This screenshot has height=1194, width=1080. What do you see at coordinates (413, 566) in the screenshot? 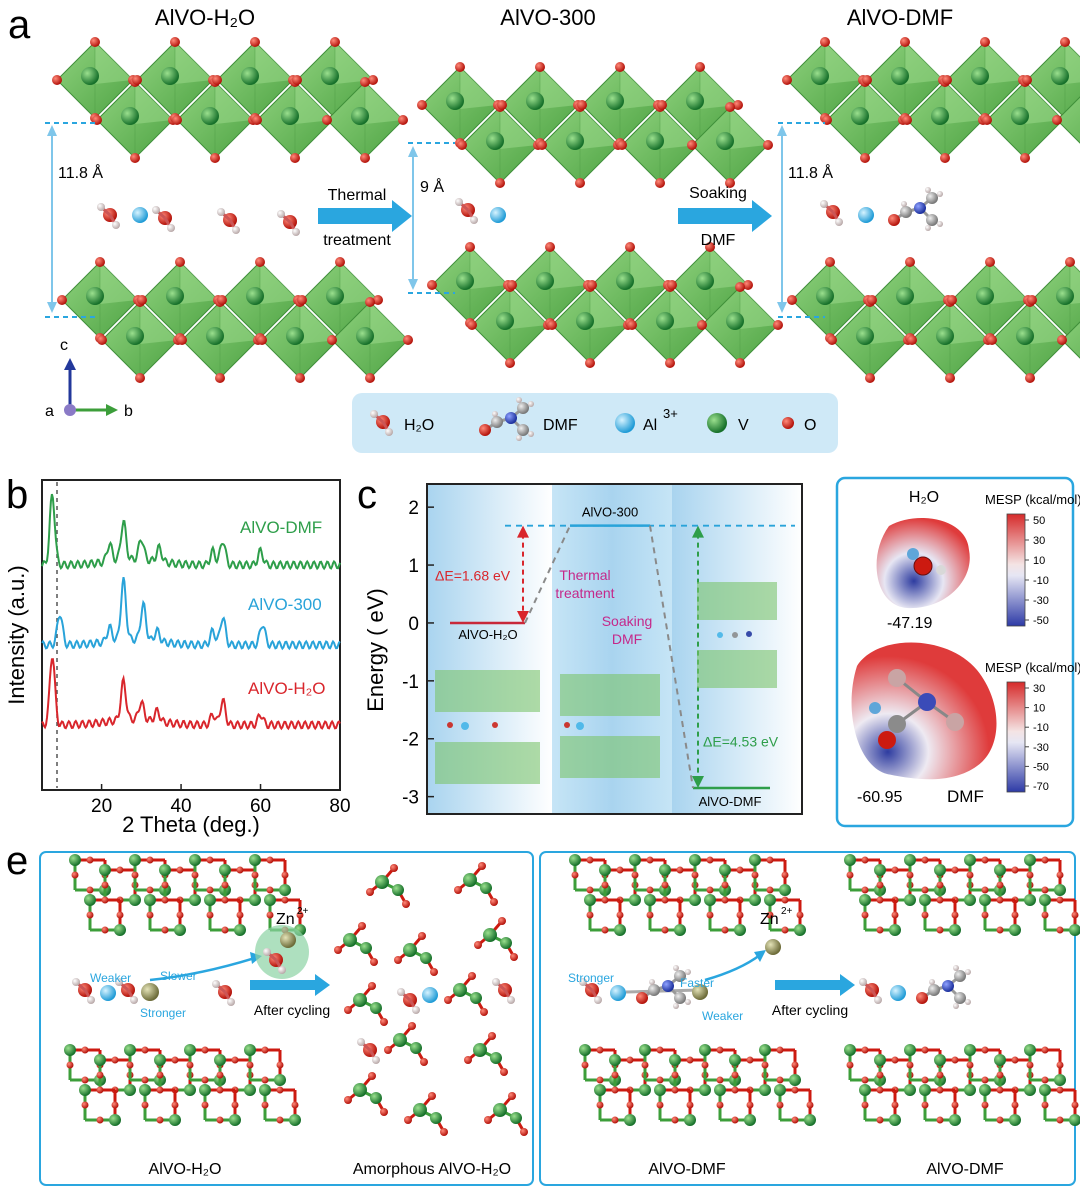
I see `energy-y-tick-label: 1` at bounding box center [413, 566].